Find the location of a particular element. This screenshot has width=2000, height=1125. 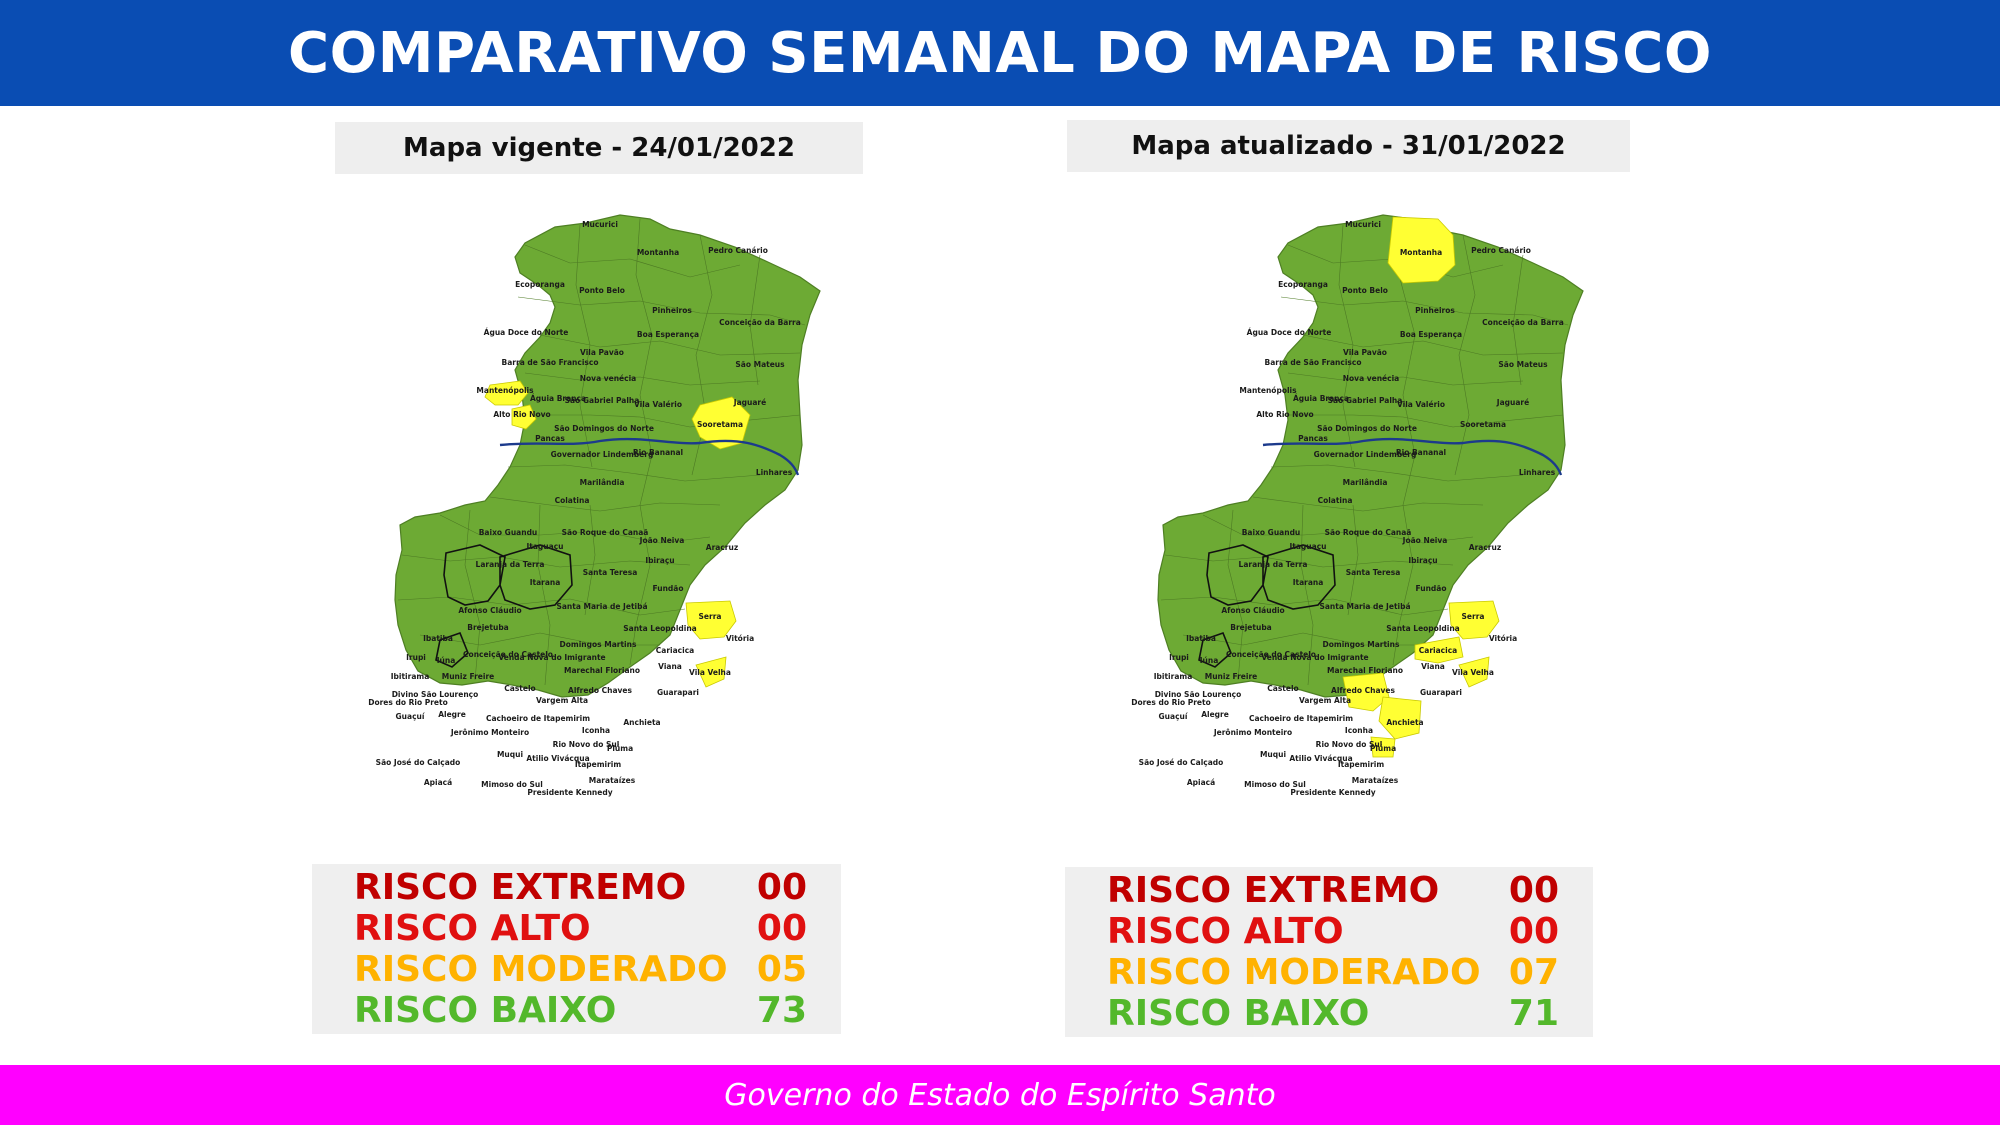

municipality-label: Guarapari is located at coordinates (678, 692).